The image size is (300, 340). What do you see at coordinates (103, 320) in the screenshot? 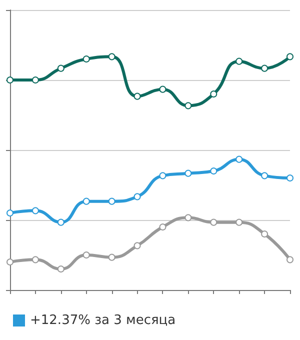
I see `legend-label: +12.37% за 3 месяца` at bounding box center [103, 320].